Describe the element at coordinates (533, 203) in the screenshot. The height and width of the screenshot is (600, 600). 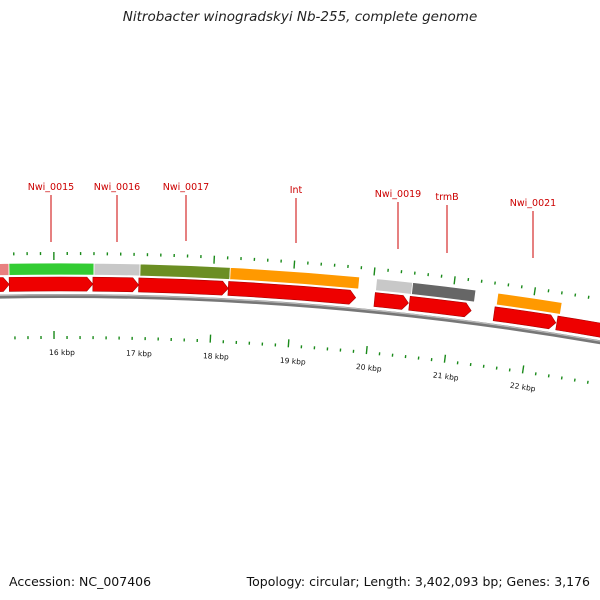
I see `gene-label: Nwi_0021` at that location.